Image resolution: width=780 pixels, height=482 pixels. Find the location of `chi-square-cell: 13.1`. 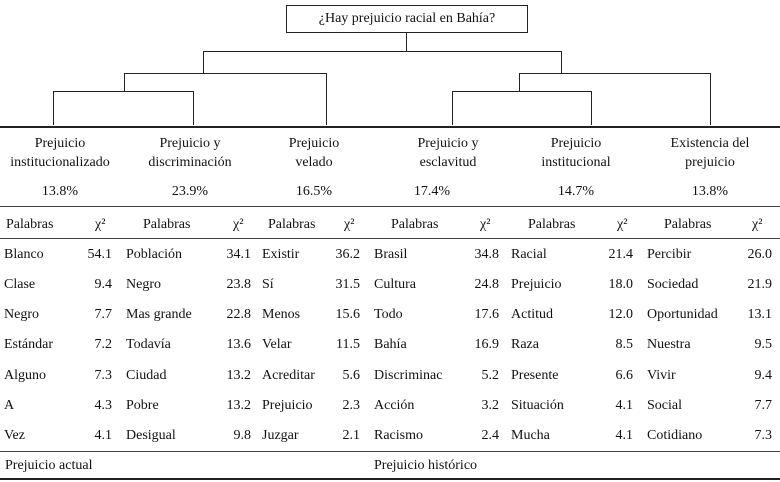

chi-square-cell: 13.1 is located at coordinates (760, 314).